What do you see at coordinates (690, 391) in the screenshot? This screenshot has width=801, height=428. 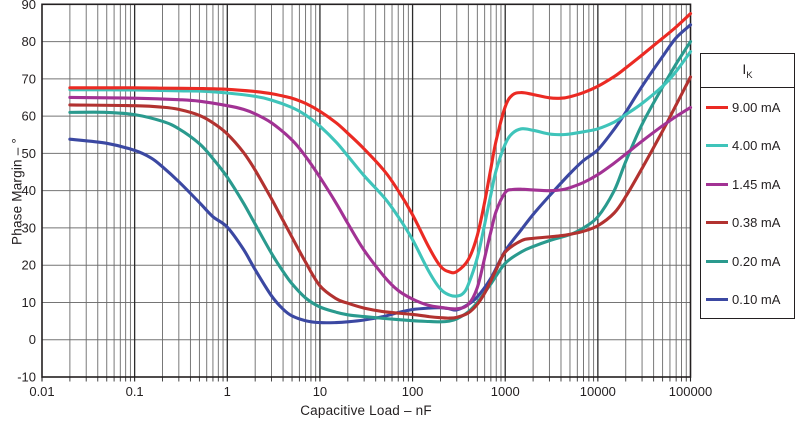 I see `x-tick-label: 100000` at bounding box center [690, 391].